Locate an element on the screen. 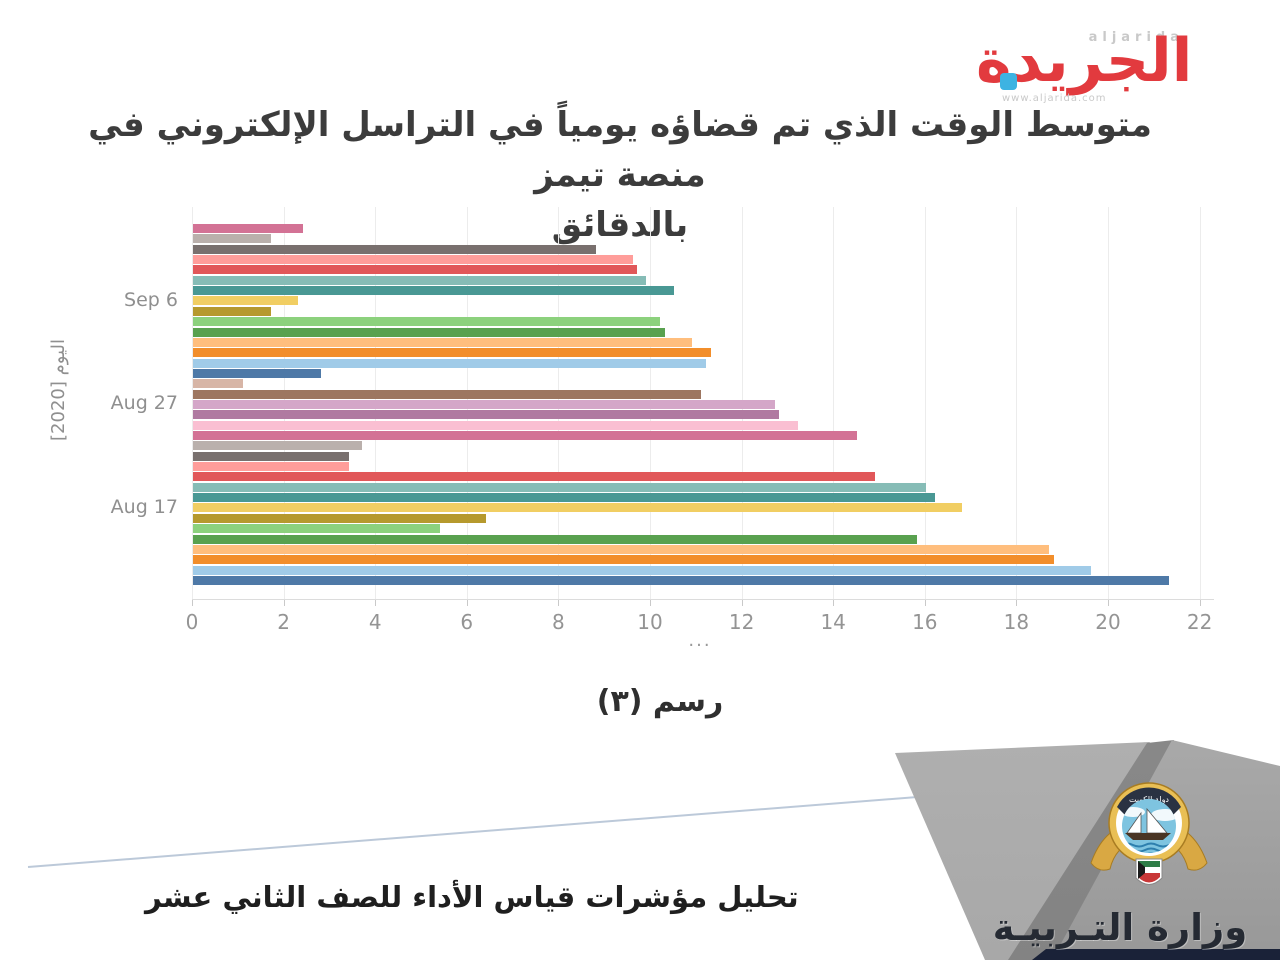 Image resolution: width=1280 pixels, height=960 pixels. x-axis-tick-label: 6 is located at coordinates (467, 622).